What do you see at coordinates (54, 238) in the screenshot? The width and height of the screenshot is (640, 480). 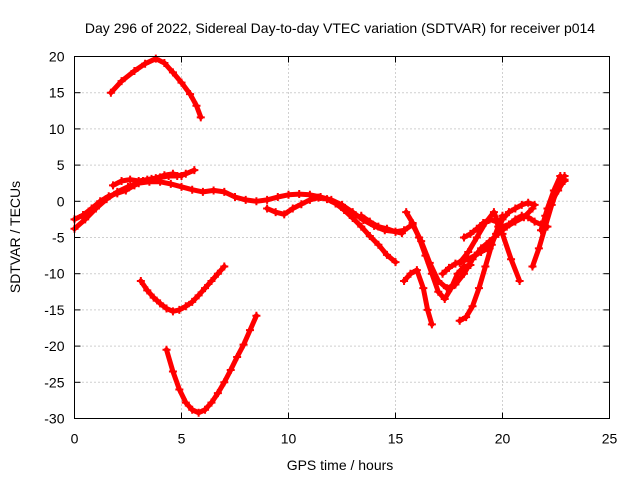 I see `y-tick-labels: -30 -25 -20 -15 -10 -5 0 5 10 15 20` at bounding box center [54, 238].